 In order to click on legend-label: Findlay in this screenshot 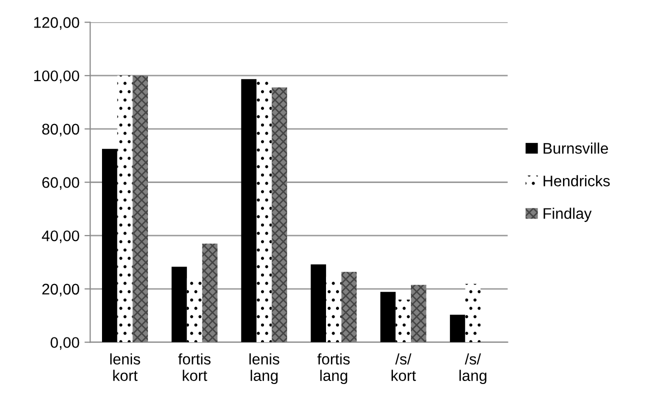, I will do `click(568, 215)`.